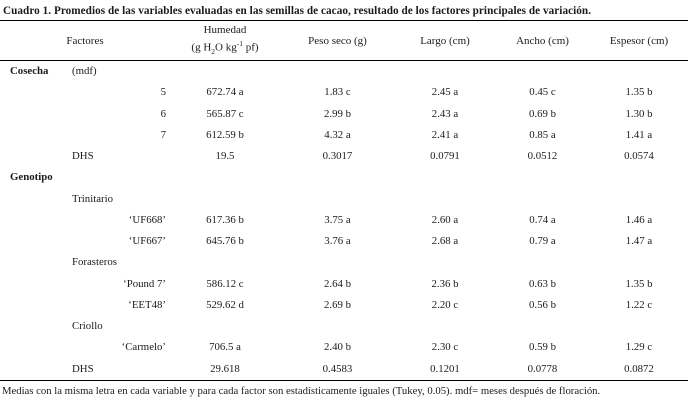  I want to click on factor-cell: ‘EET48’, so click(85, 305).